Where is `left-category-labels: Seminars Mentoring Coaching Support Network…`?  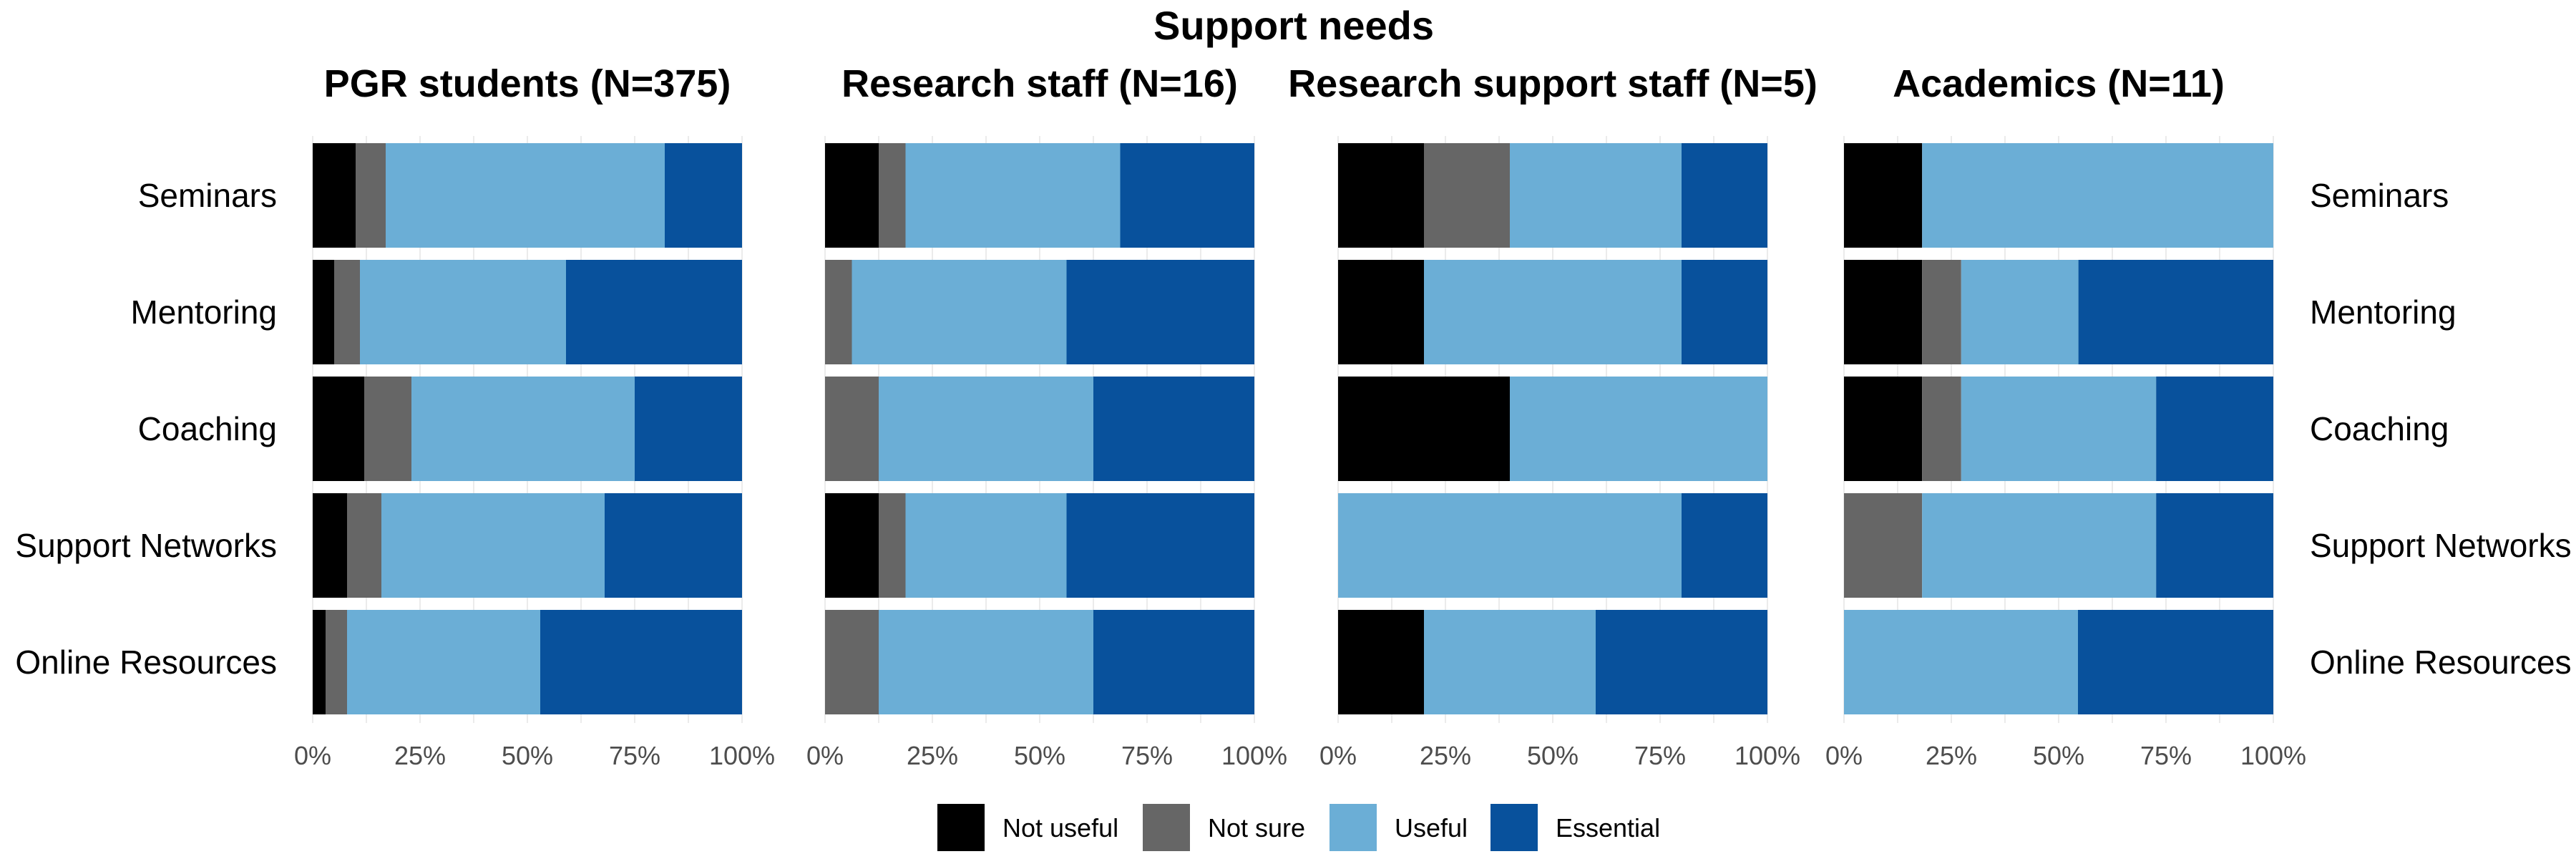
left-category-labels: Seminars Mentoring Coaching Support Network… is located at coordinates (146, 429).